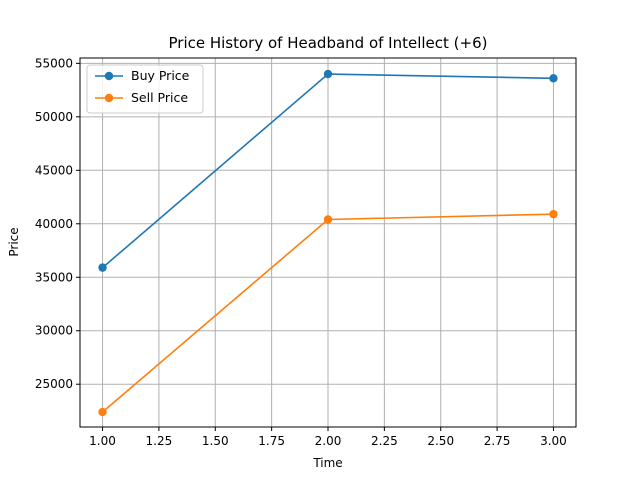  What do you see at coordinates (14, 241) in the screenshot?
I see `y-axis-label: Price` at bounding box center [14, 241].